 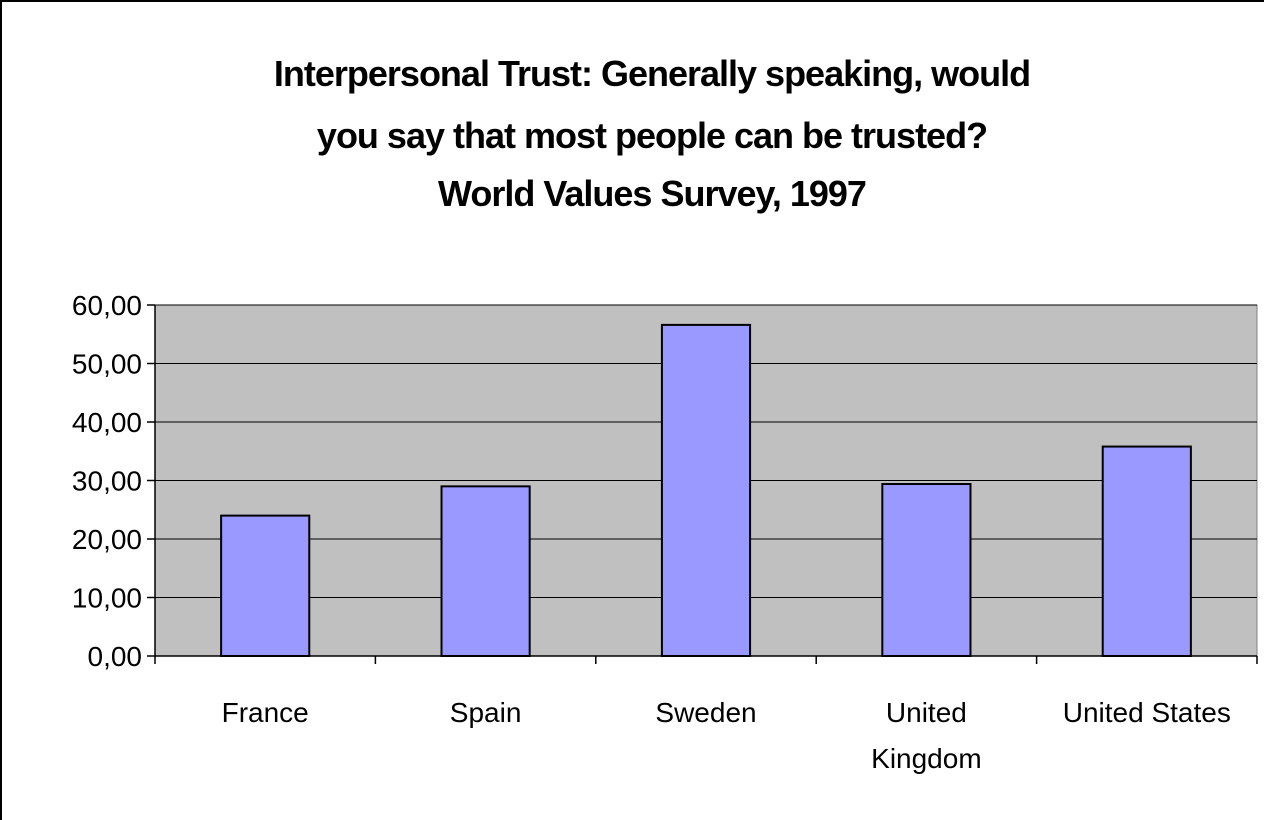 I want to click on x-category-label-line: United States, so click(x=1147, y=712).